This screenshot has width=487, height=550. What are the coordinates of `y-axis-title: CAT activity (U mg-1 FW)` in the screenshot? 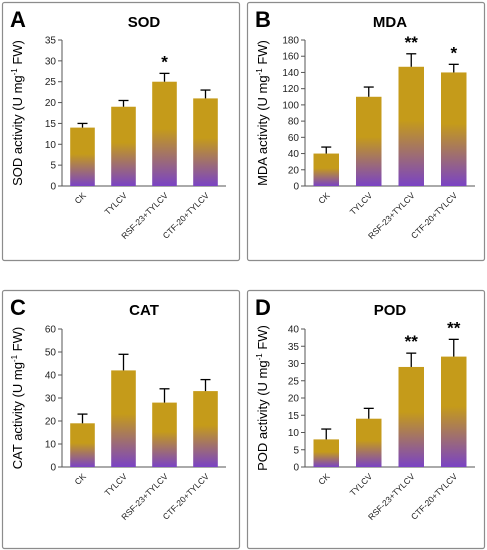 It's located at (17, 398).